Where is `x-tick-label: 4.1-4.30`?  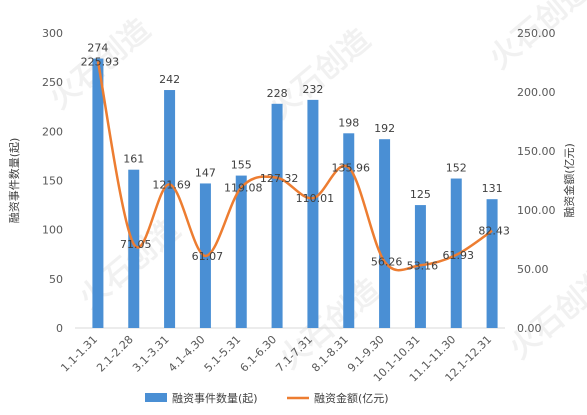 x-tick-label: 4.1-4.30 is located at coordinates (187, 354).